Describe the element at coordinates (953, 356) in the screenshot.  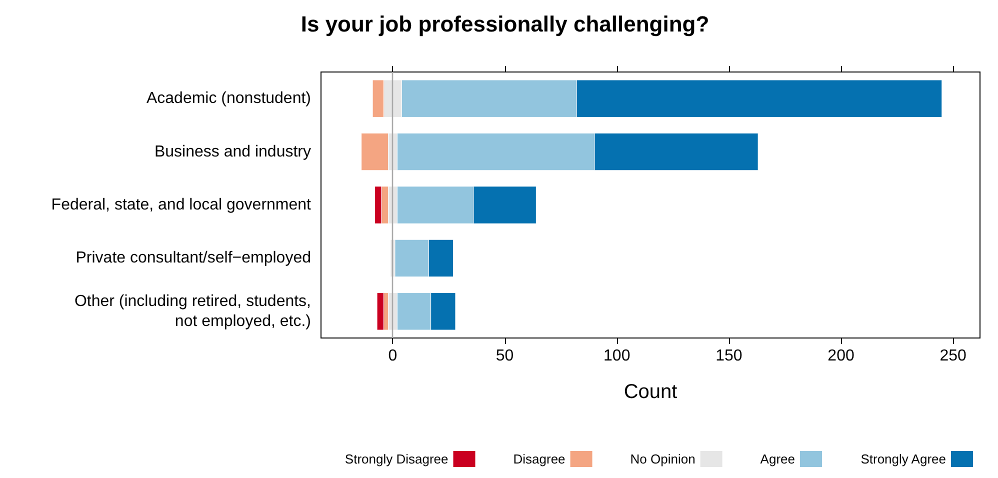
I see `x-tick-label: 250` at that location.